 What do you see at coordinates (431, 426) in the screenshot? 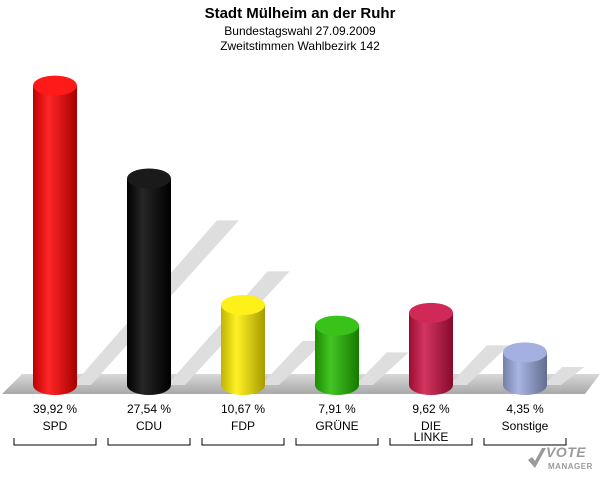
I see `category-label: DIE` at bounding box center [431, 426].